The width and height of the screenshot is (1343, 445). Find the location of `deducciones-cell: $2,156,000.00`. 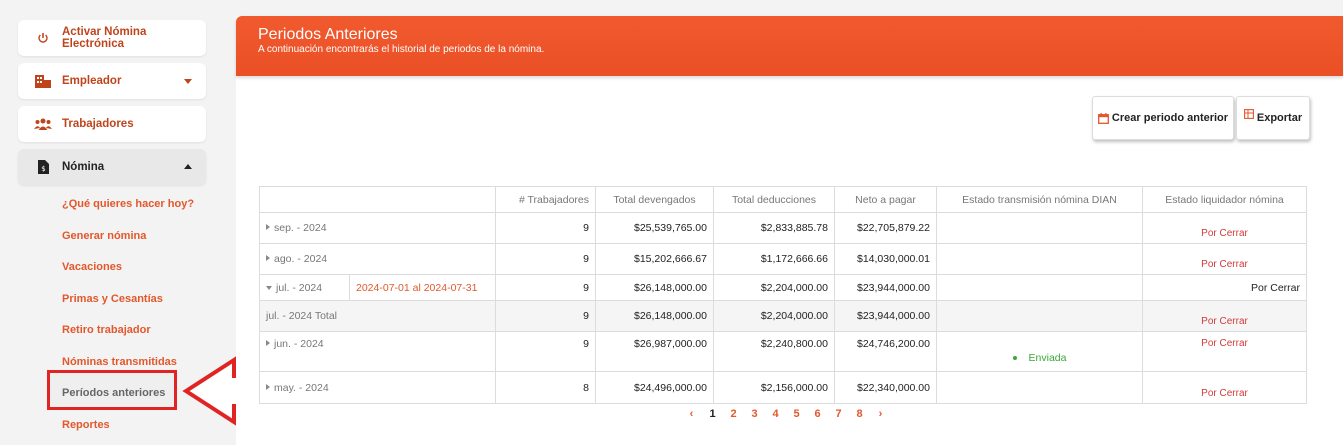

deducciones-cell: $2,156,000.00 is located at coordinates (774, 387).